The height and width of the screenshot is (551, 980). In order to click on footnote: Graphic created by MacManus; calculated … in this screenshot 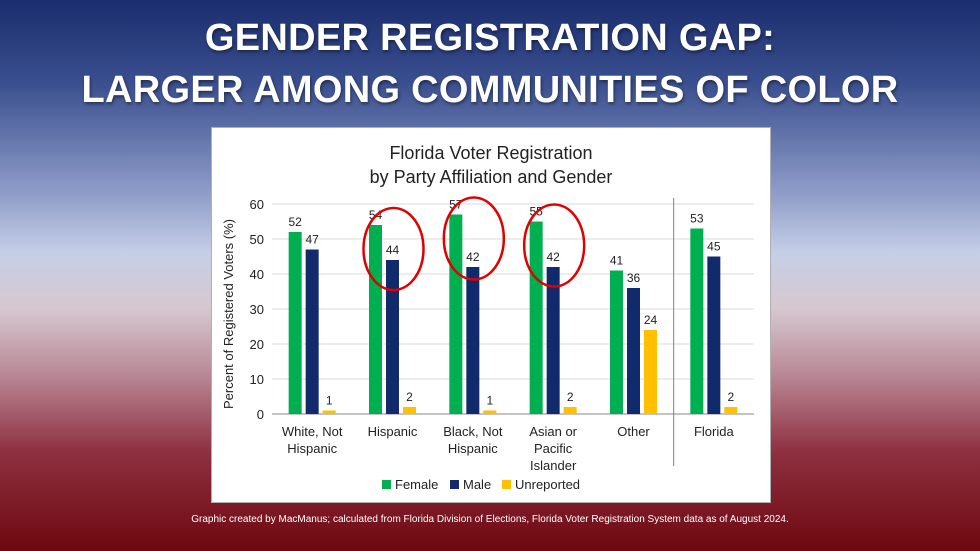, I will do `click(490, 519)`.